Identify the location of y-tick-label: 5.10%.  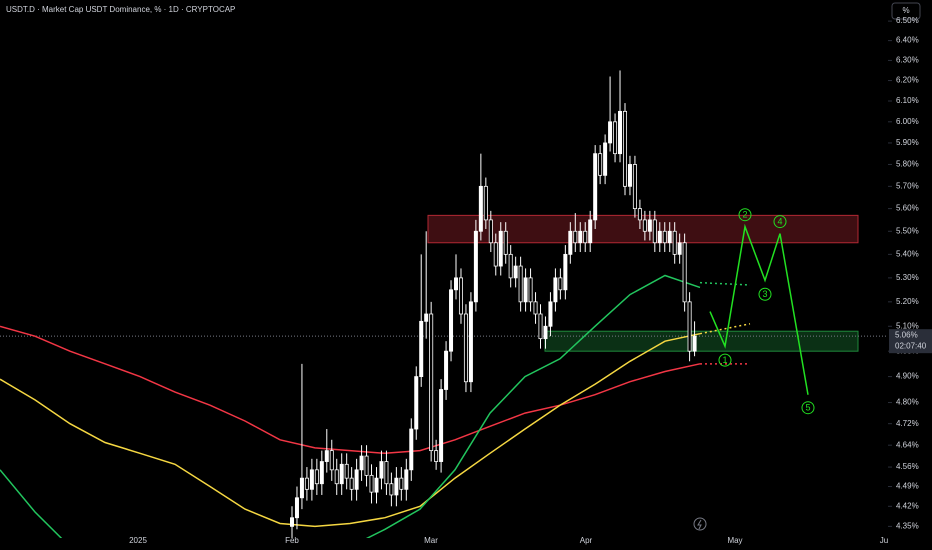
(907, 325).